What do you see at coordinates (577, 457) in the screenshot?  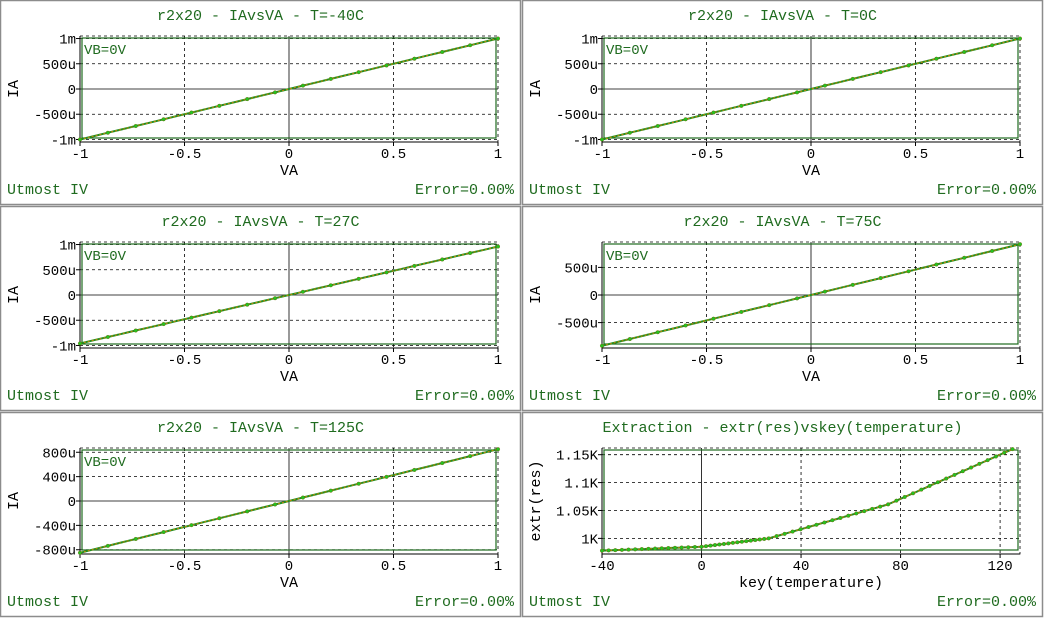 I see `y-tick-label: 1.15K` at bounding box center [577, 457].